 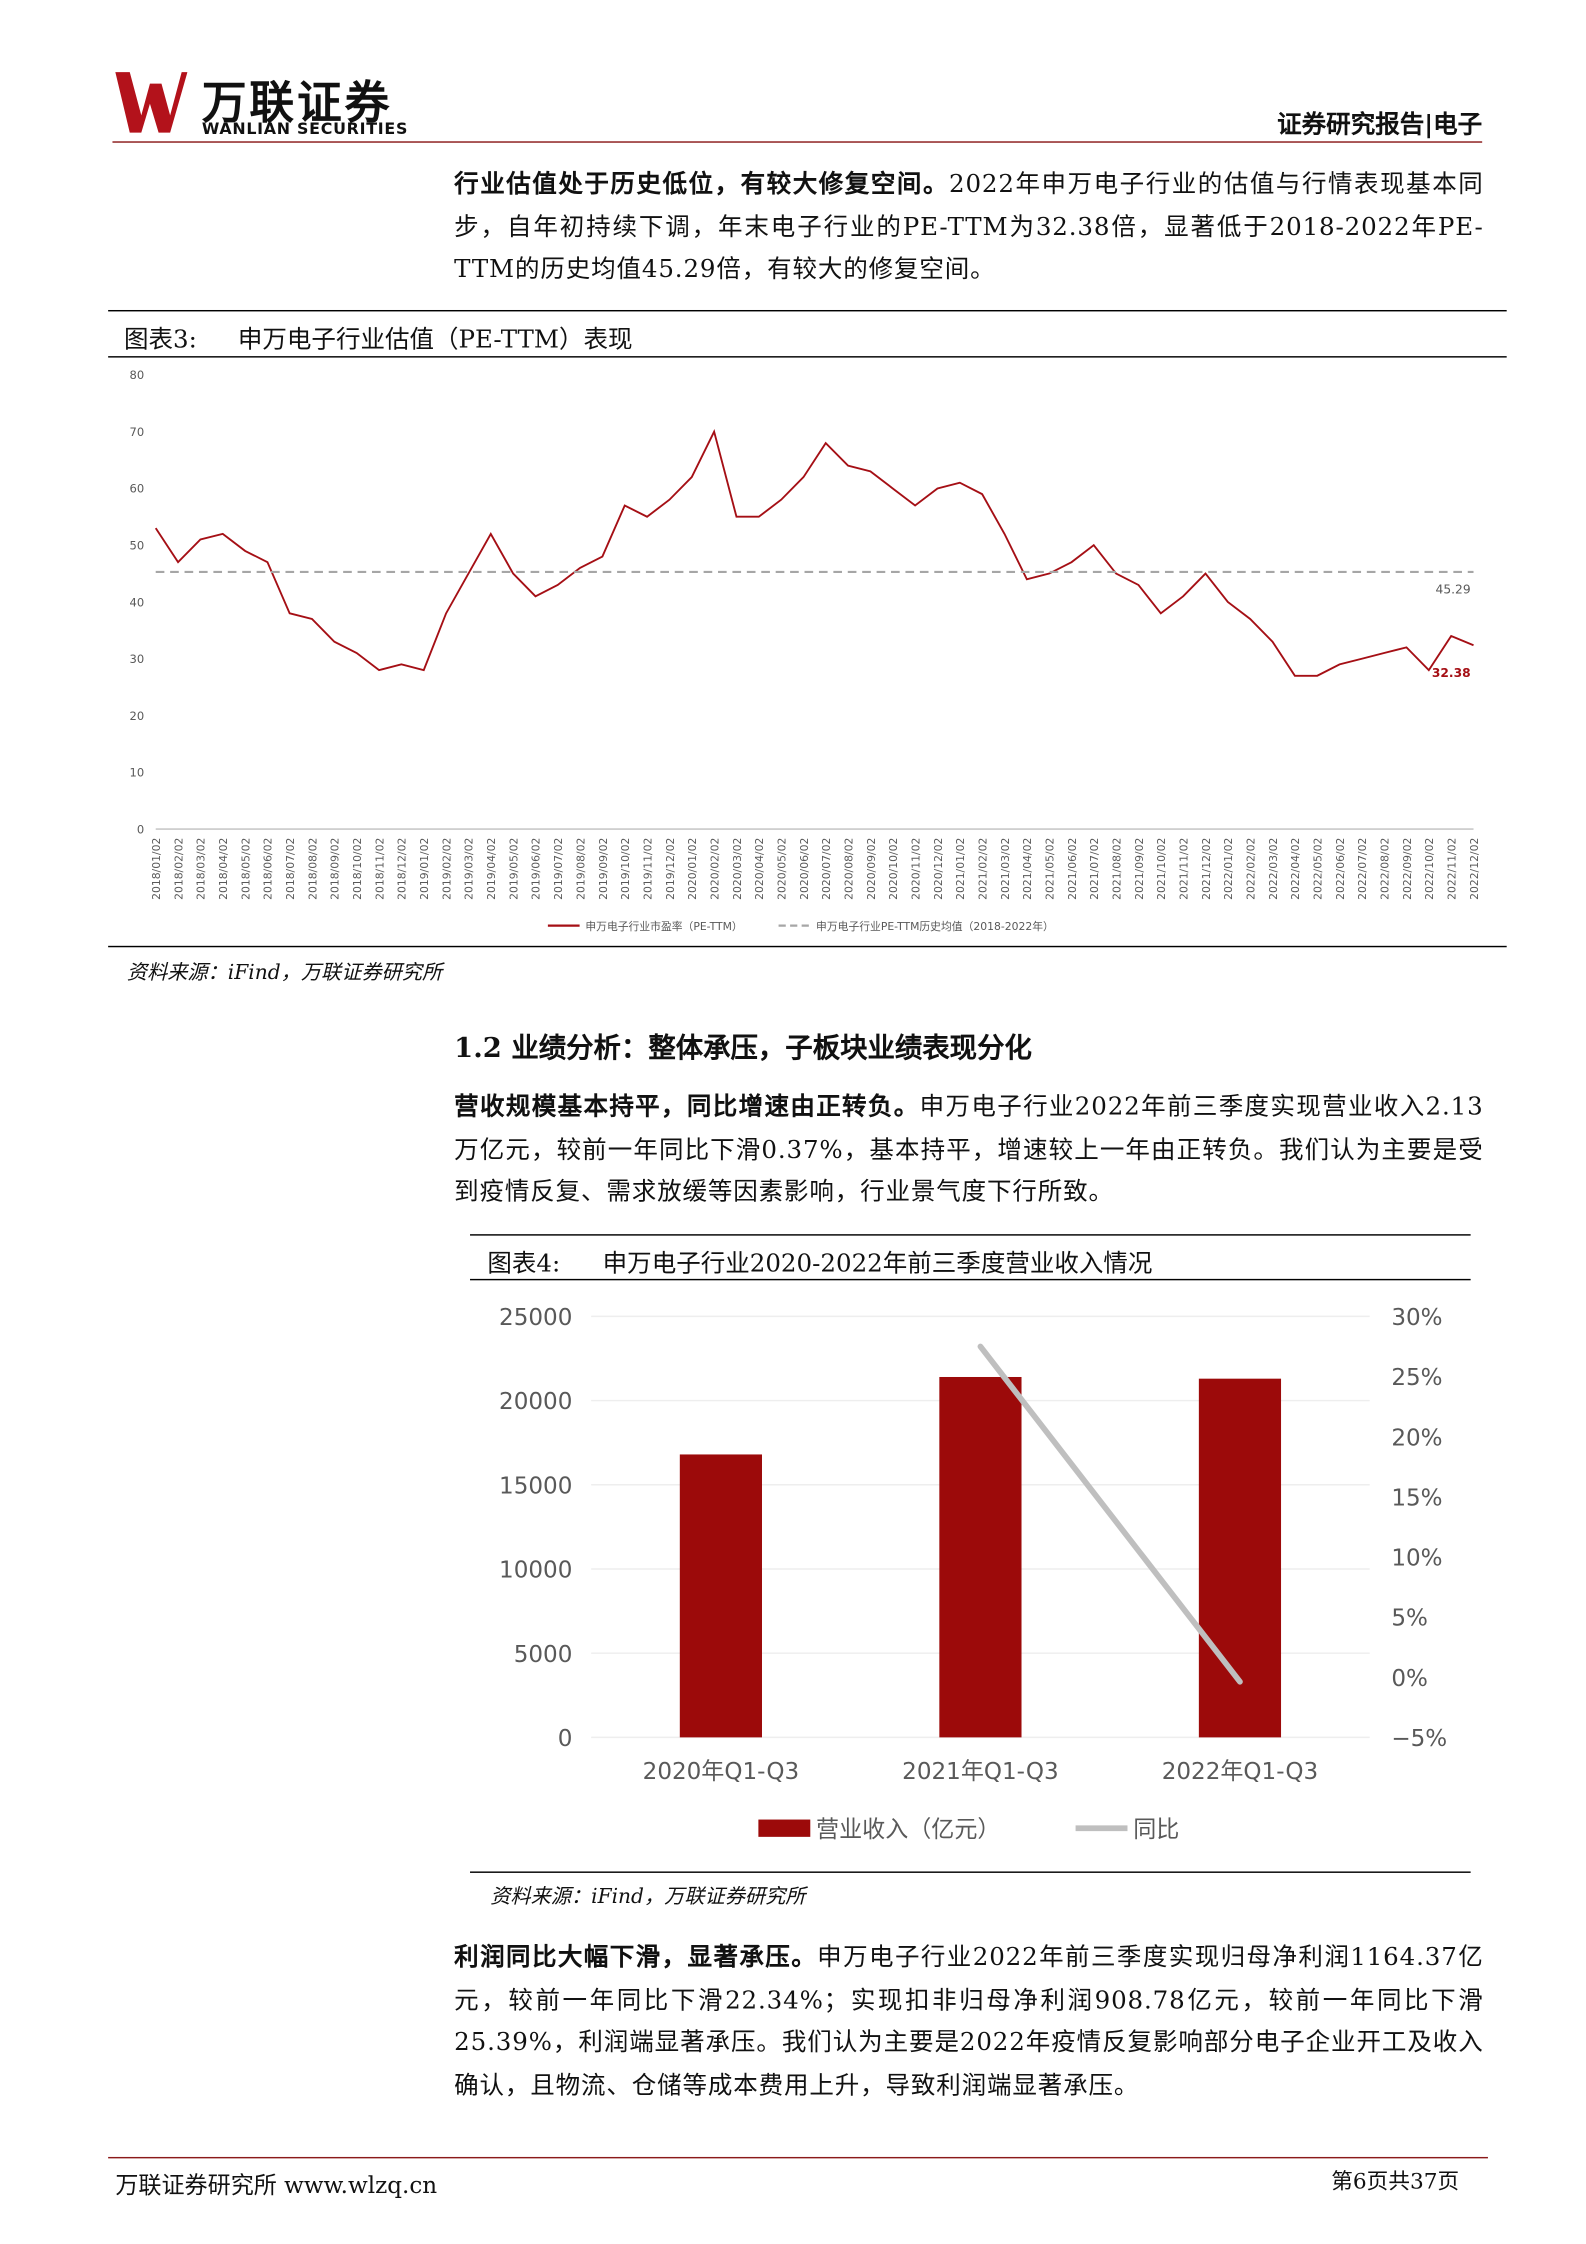 What do you see at coordinates (536, 869) in the screenshot?
I see `x-tick-label: 2019/06/02` at bounding box center [536, 869].